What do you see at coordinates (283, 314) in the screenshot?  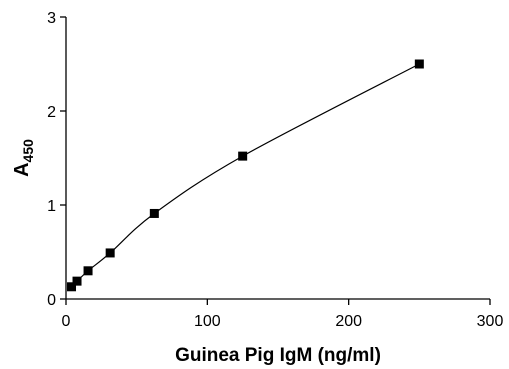 I see `x-axis: 0 100 200 300` at bounding box center [283, 314].